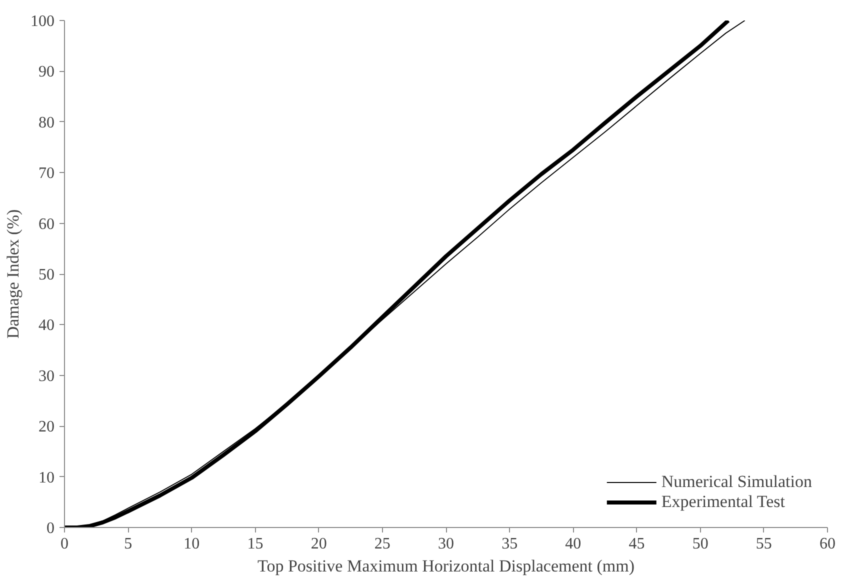 This screenshot has width=847, height=578. Describe the element at coordinates (46, 173) in the screenshot. I see `y-tick-label: 70` at that location.